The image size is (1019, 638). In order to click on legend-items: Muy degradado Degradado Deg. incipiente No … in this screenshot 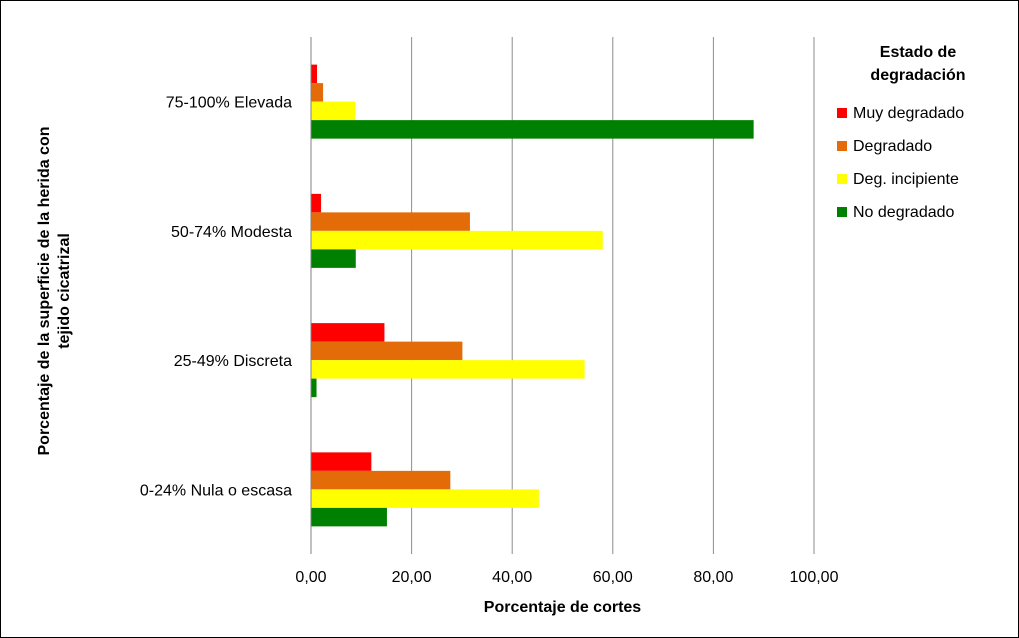, I will do `click(900, 163)`.